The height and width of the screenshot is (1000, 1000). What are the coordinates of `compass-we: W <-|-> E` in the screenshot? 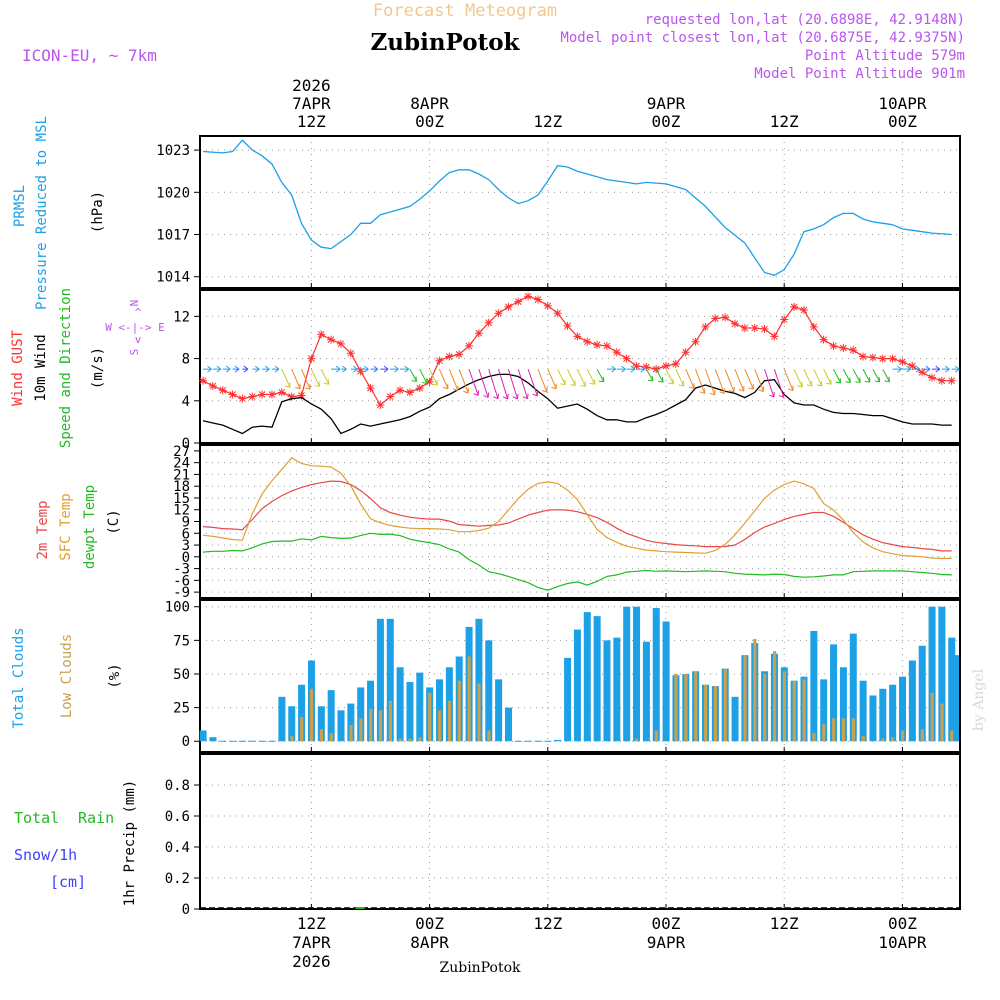 It's located at (135, 327).